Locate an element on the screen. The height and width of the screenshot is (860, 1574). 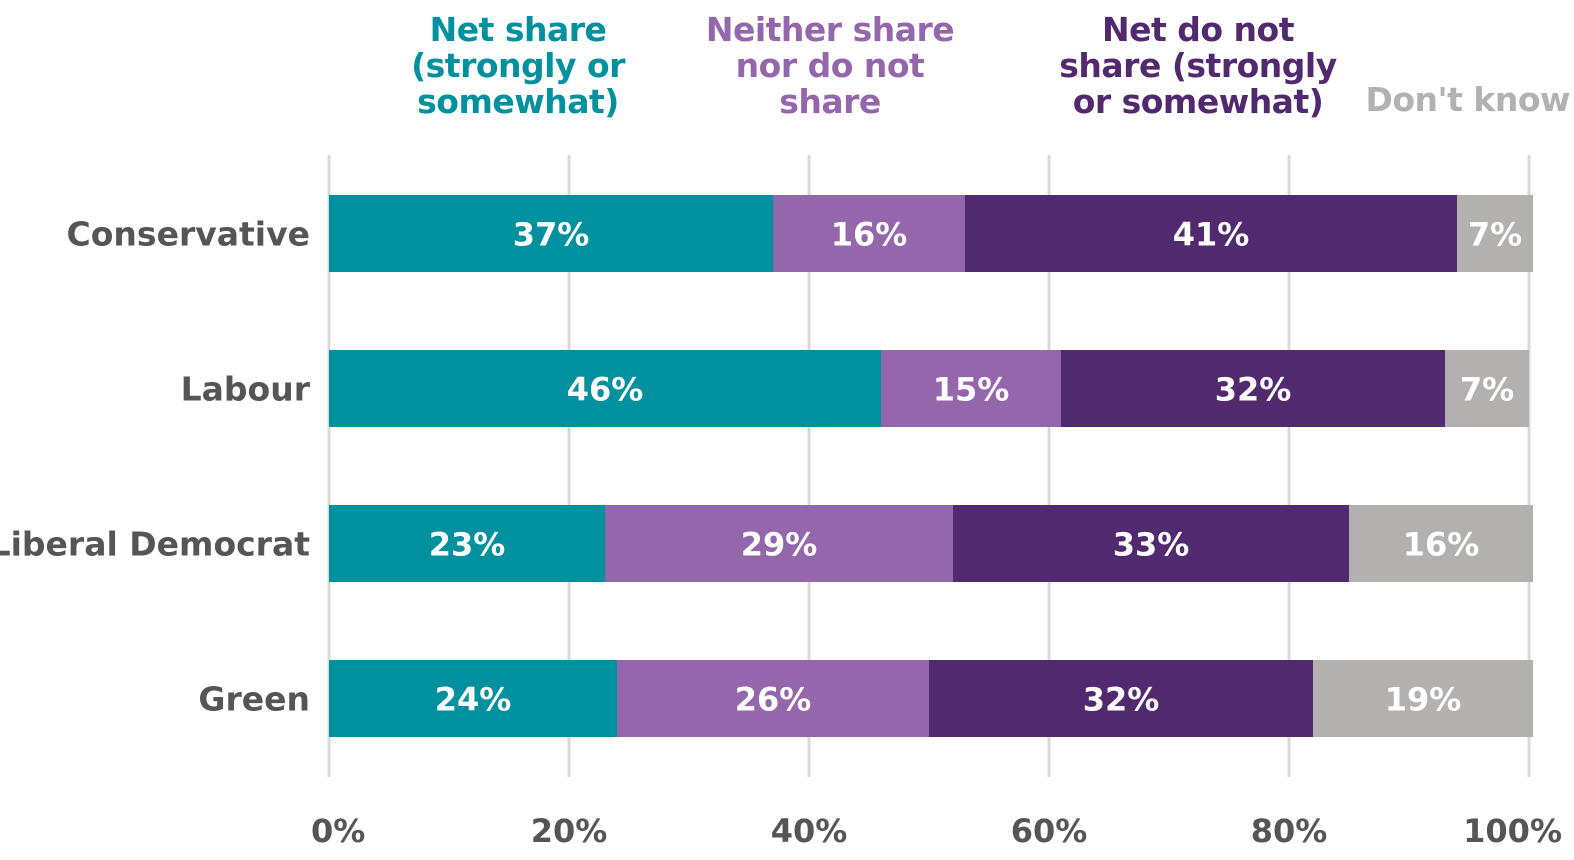
data-label: 26% is located at coordinates (773, 700).